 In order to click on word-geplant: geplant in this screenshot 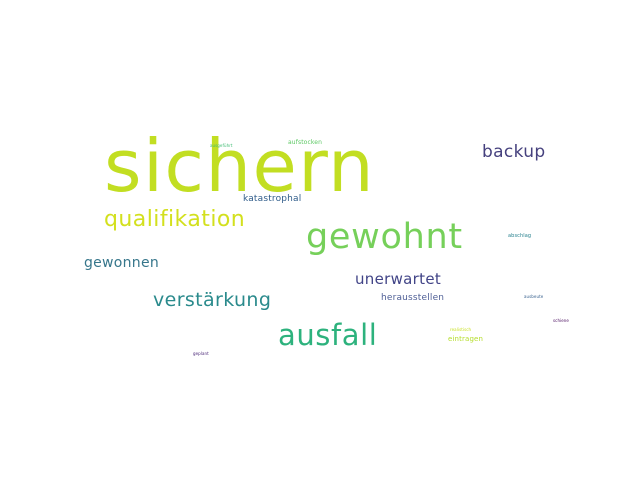, I will do `click(201, 353)`.